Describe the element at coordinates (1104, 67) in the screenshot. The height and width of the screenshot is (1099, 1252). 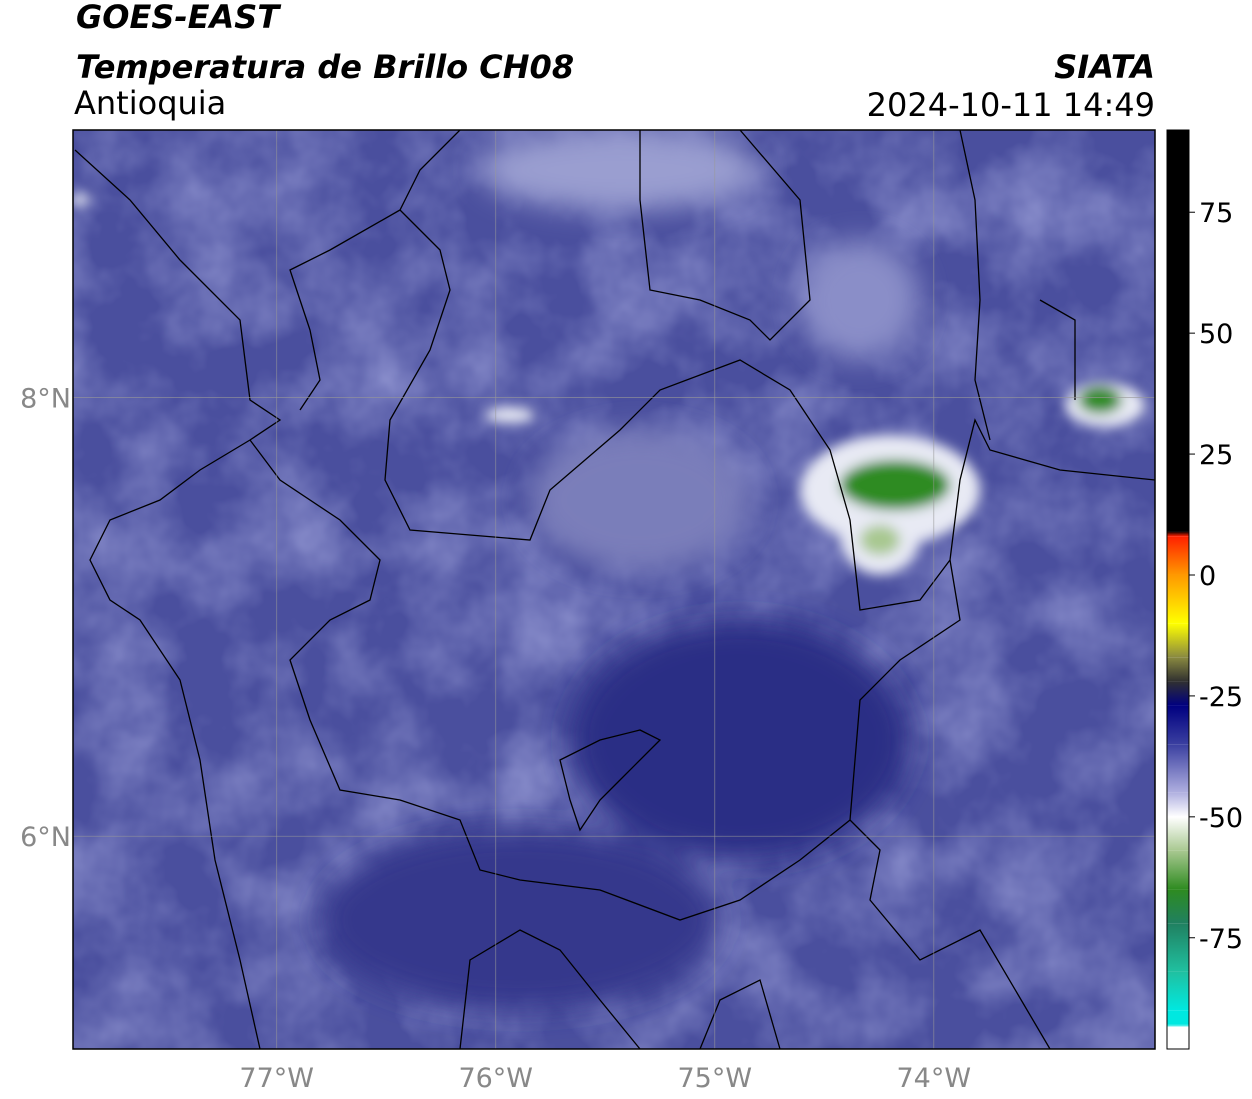
I see `source: SIATA` at that location.